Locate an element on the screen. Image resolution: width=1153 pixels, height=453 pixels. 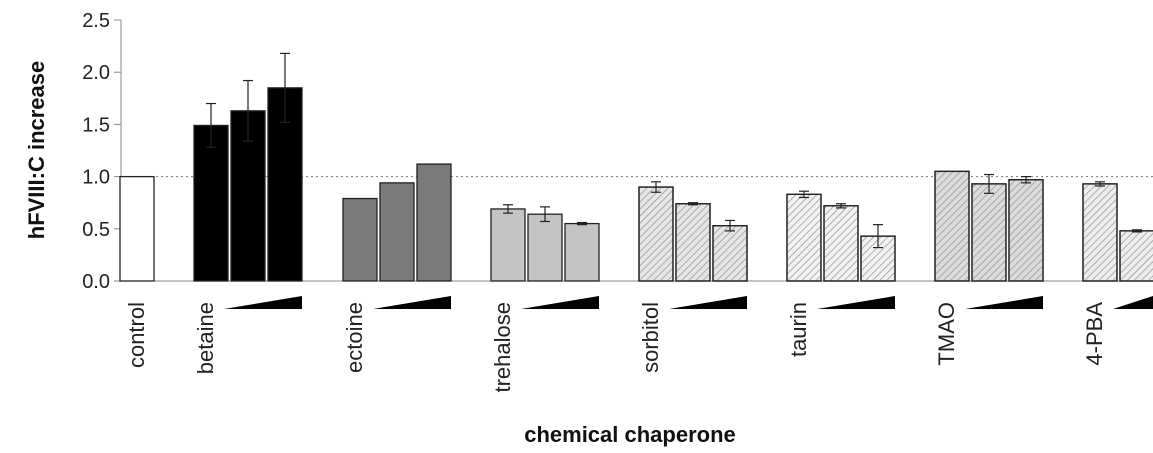
concentration-ramp-taurin is located at coordinates (856, 302).